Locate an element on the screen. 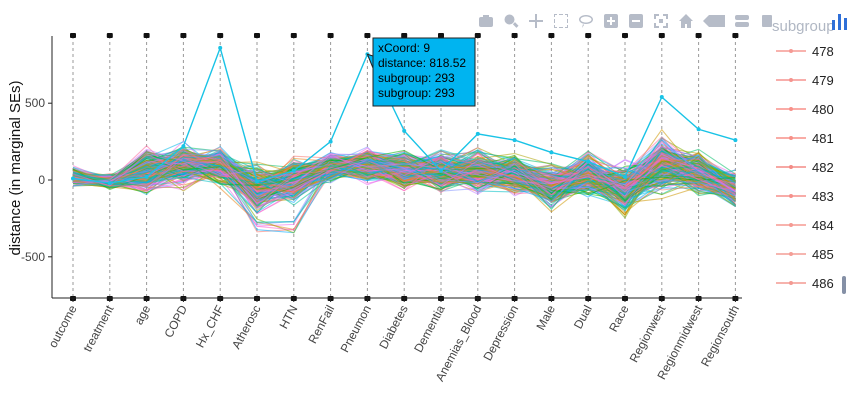  x-tick-label-treatment: treatment is located at coordinates (98, 328).